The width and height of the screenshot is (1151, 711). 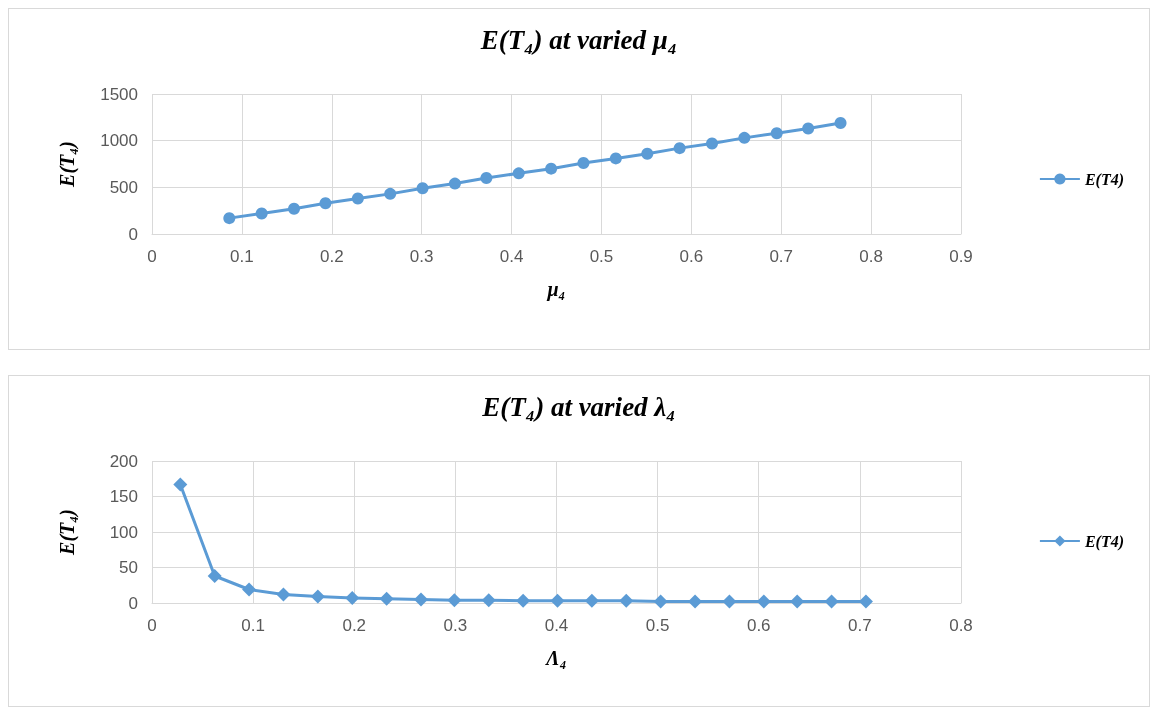 What do you see at coordinates (119, 94) in the screenshot?
I see `y-tick-label: 1500` at bounding box center [119, 94].